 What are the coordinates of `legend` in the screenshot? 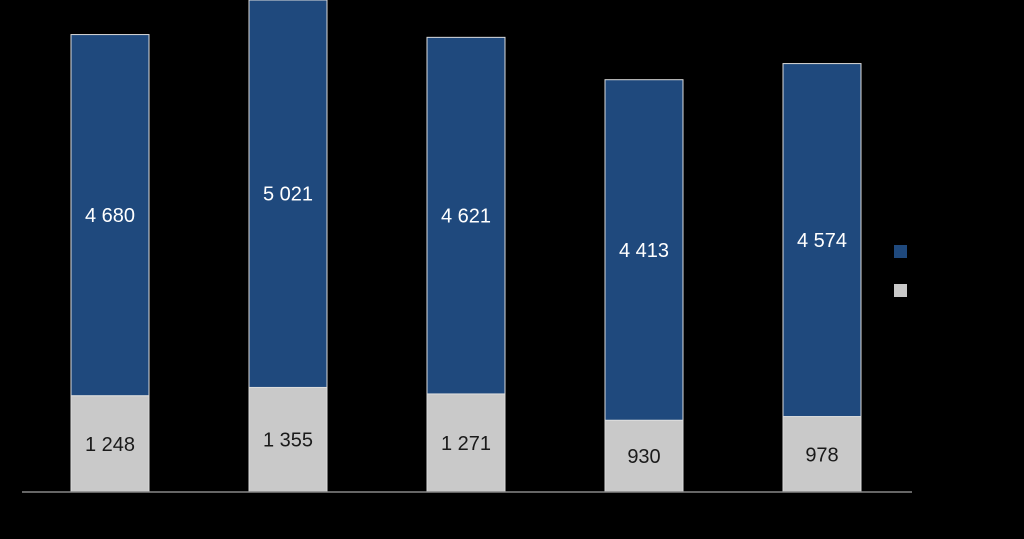 It's located at (904, 282).